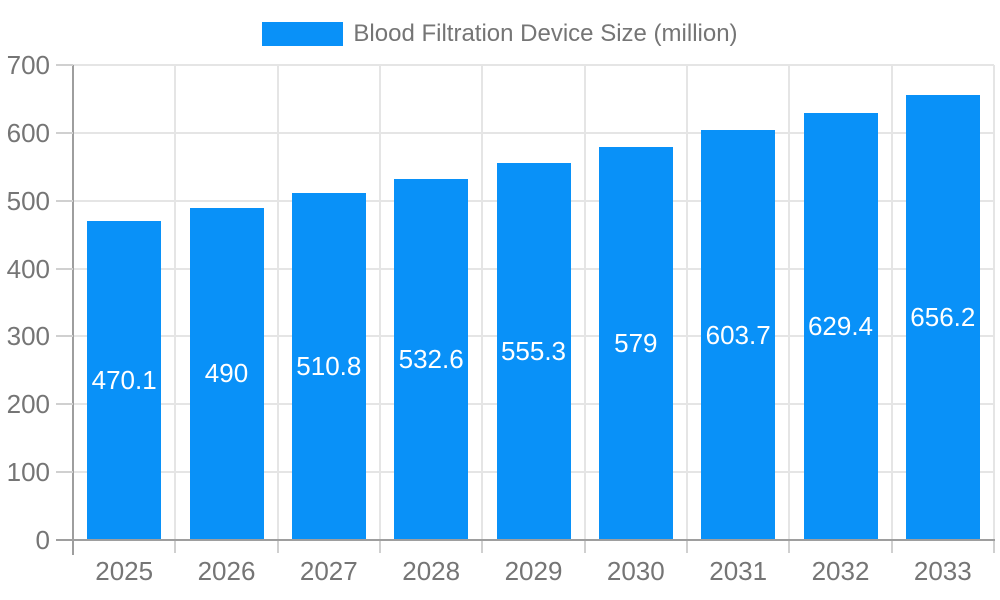  I want to click on x-axis-label: 2029, so click(533, 571).